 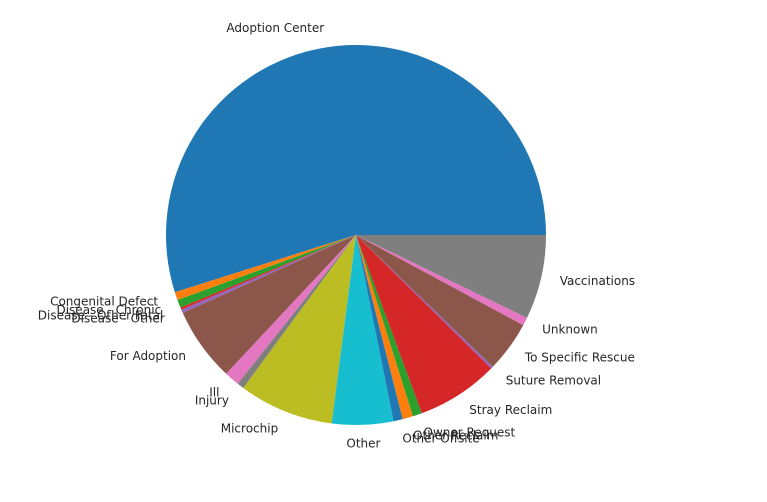 What do you see at coordinates (363, 443) in the screenshot?
I see `pie-label-other: Other` at bounding box center [363, 443].